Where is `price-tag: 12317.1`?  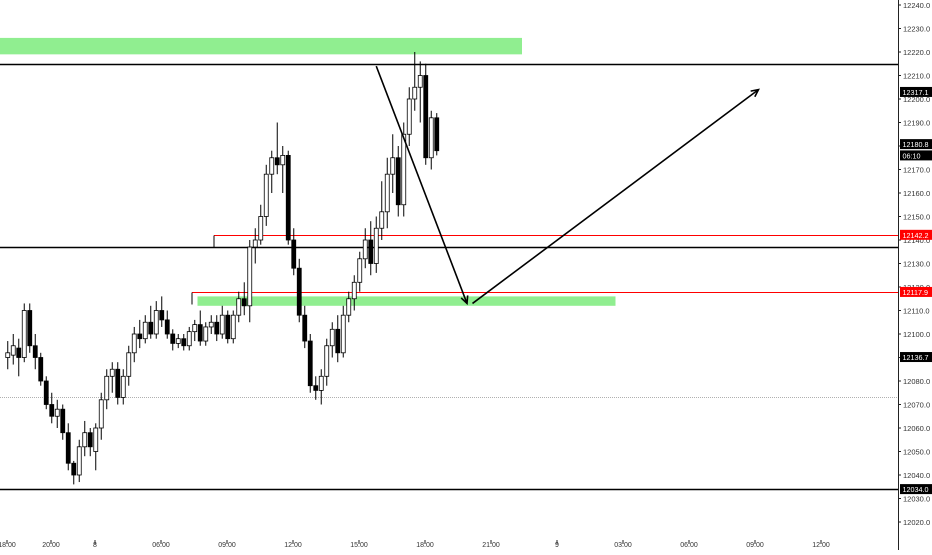 price-tag: 12317.1 is located at coordinates (916, 91).